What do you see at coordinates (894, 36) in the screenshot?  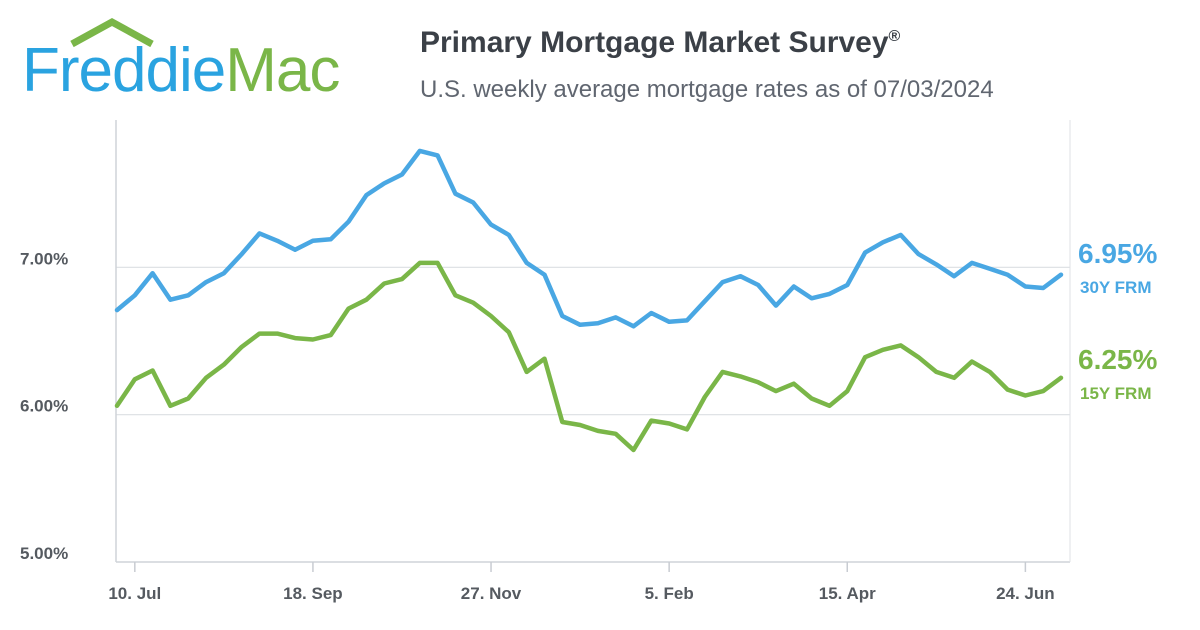 I see `registered-mark: ®` at bounding box center [894, 36].